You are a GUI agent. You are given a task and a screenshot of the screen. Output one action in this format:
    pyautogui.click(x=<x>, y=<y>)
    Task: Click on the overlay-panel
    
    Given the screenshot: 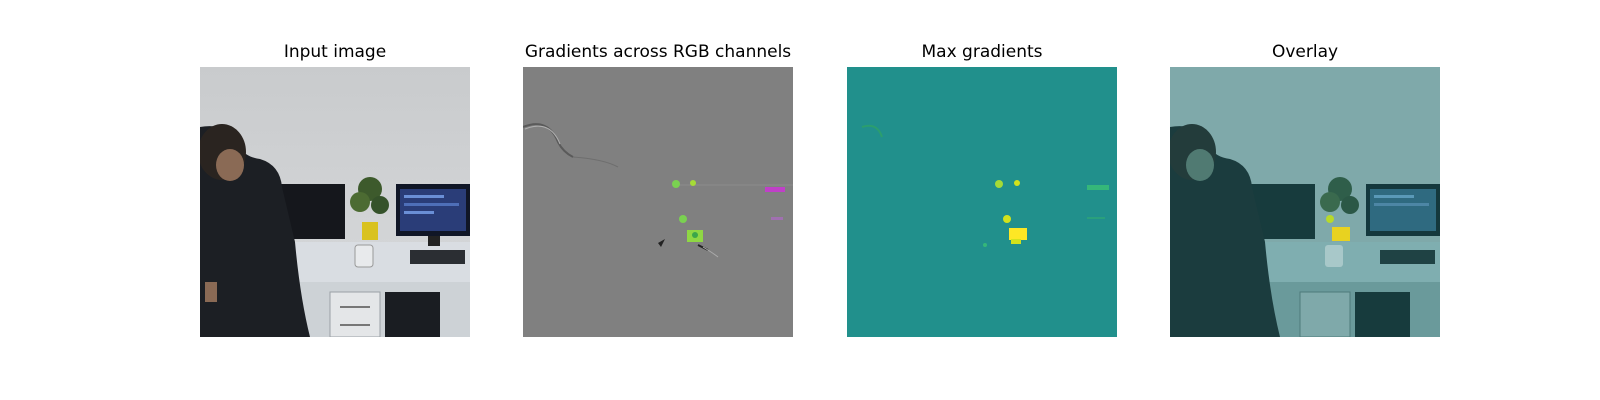 What is the action you would take?
    pyautogui.click(x=1305, y=202)
    